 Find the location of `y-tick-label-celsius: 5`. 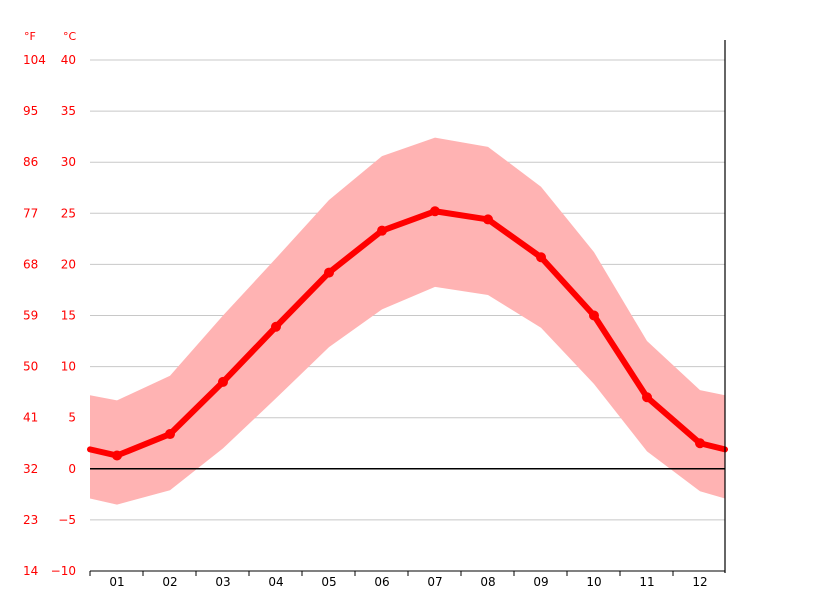

y-tick-label-celsius: 5 is located at coordinates (72, 418).